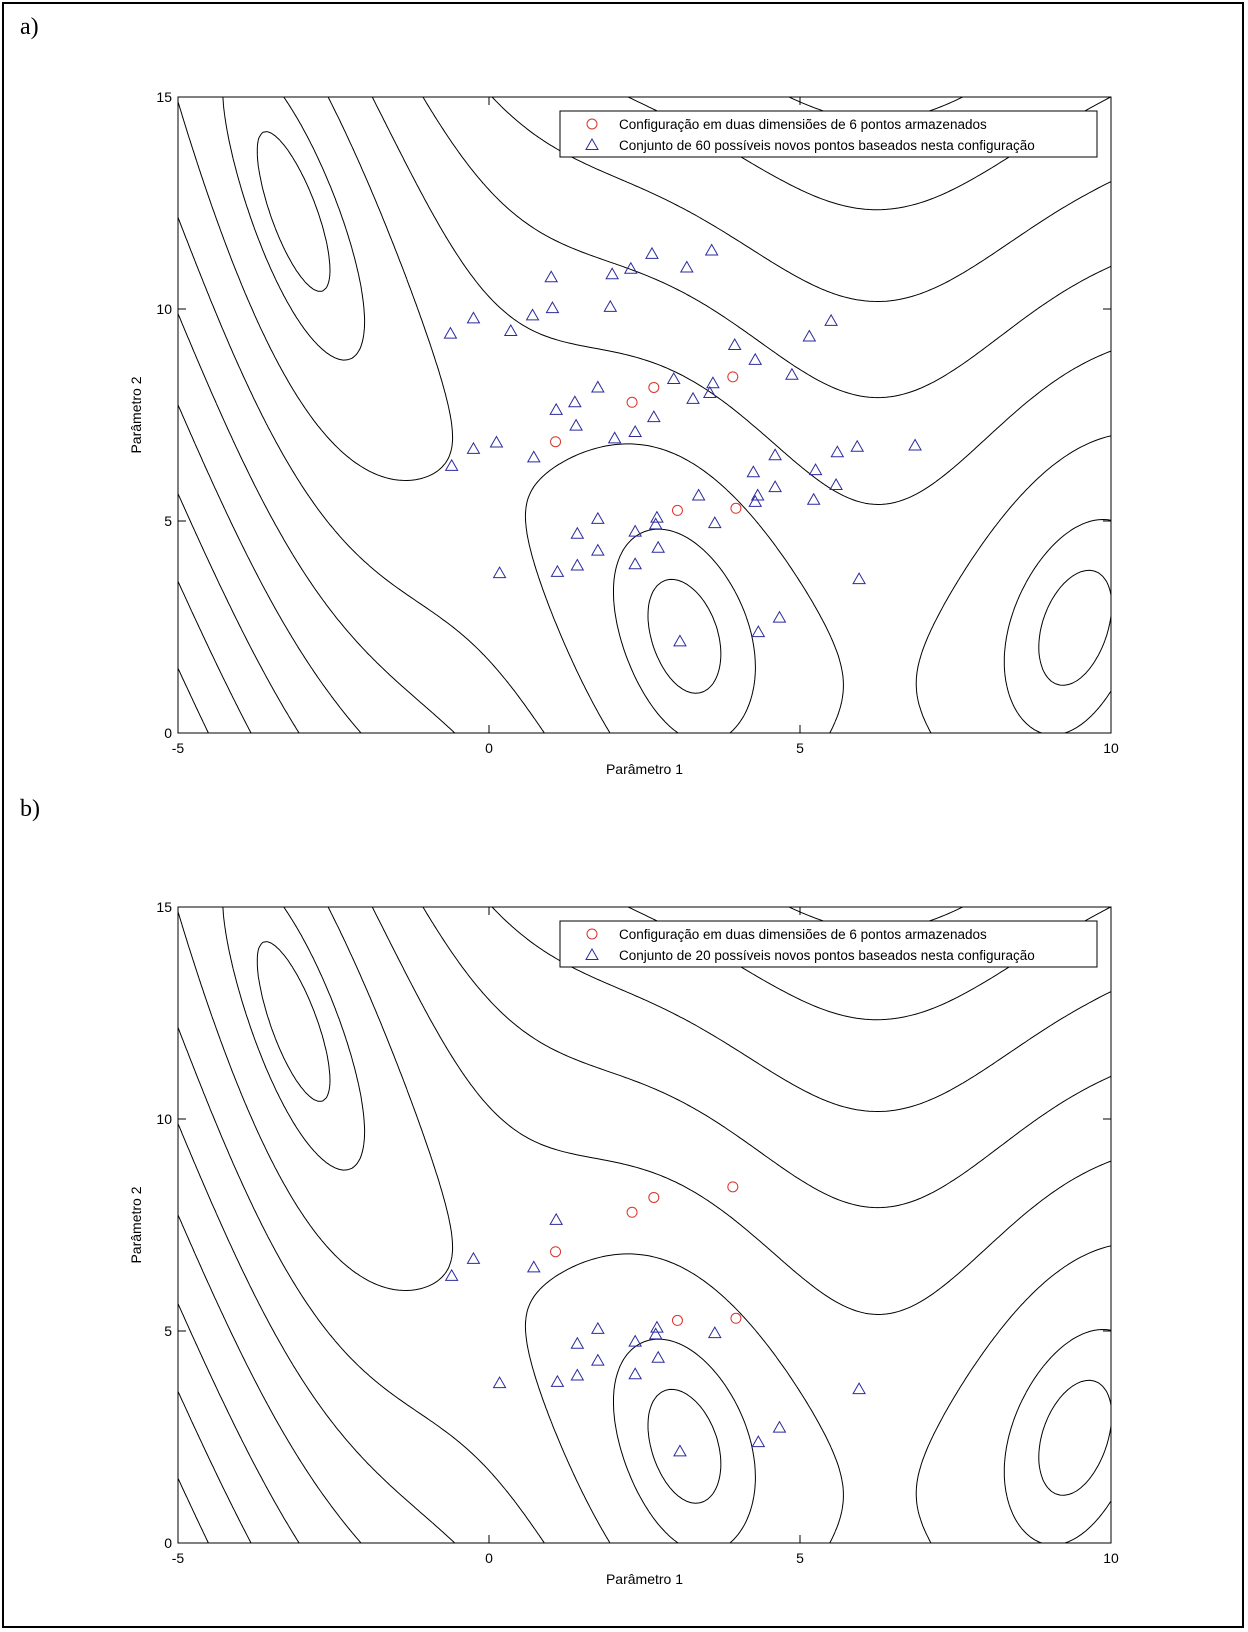 This screenshot has height=1632, width=1248. What do you see at coordinates (592, 124) in the screenshot?
I see `legend-circle-icon` at bounding box center [592, 124].